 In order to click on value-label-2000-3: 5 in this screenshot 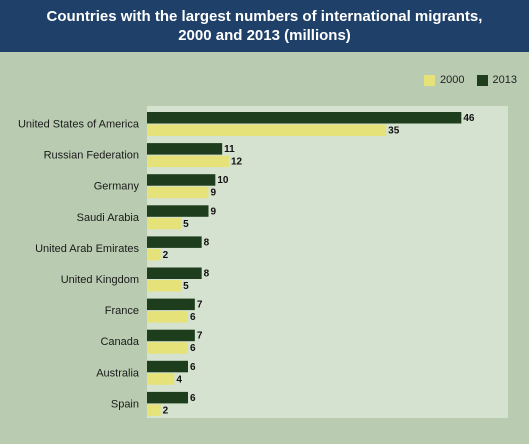, I will do `click(186, 224)`.